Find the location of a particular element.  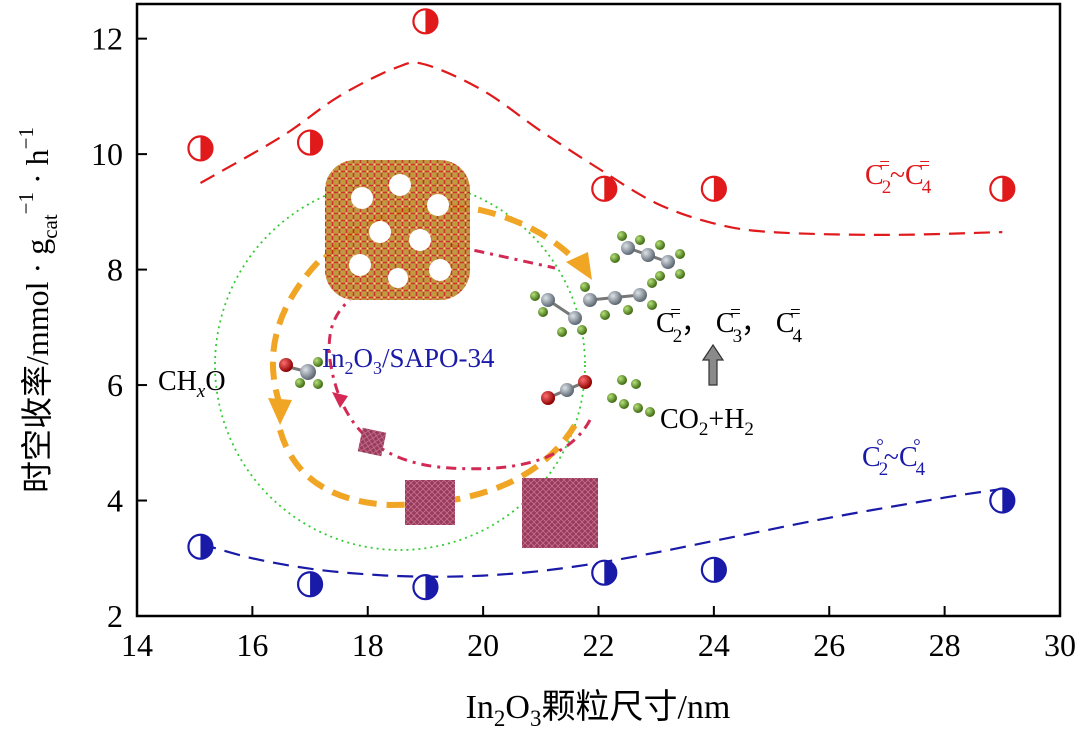

olefin-products-label: C2=， C3=， C4= is located at coordinates (729, 324).